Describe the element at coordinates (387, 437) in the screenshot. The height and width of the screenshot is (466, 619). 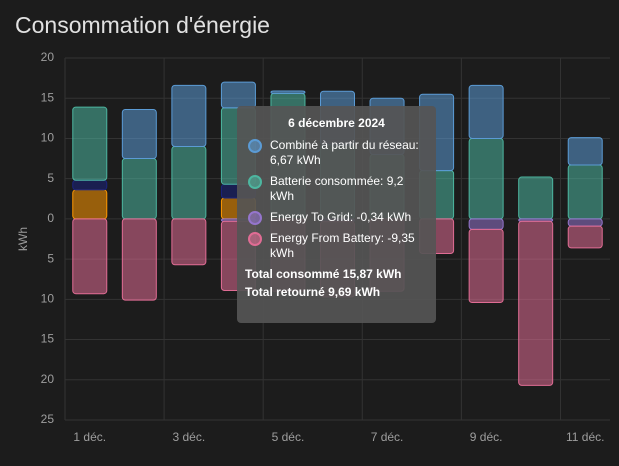
I see `x-tick-label: 7 déc.` at that location.